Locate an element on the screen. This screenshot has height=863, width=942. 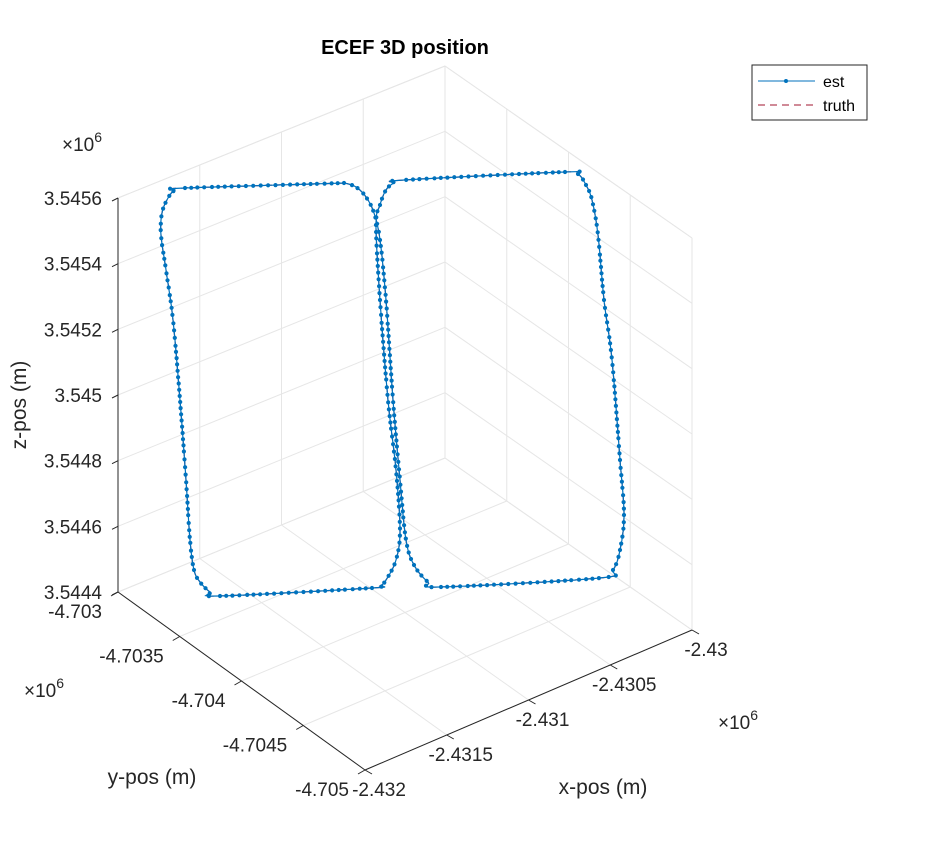
legend-est-label: est is located at coordinates (834, 82).